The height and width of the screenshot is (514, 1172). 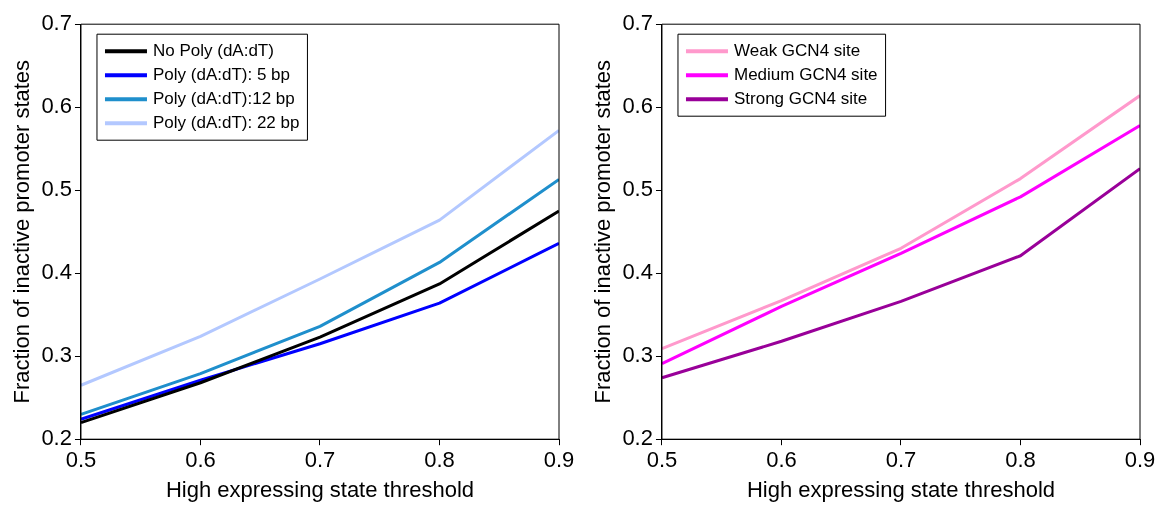 What do you see at coordinates (213, 50) in the screenshot?
I see `legend-label: No Poly (dA:dT)` at bounding box center [213, 50].